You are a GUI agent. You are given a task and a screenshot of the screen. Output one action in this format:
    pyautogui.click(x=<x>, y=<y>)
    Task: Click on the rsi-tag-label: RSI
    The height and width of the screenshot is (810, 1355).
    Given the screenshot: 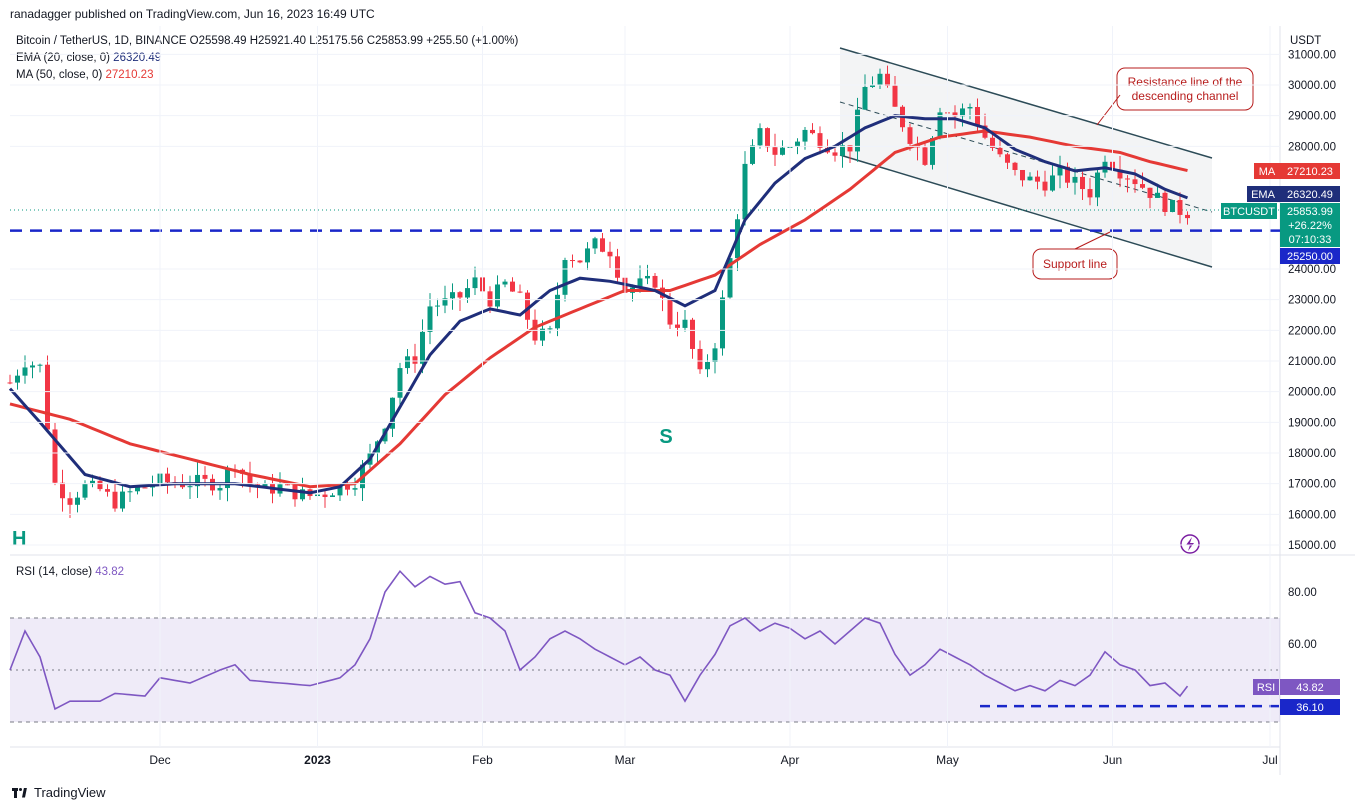 What is the action you would take?
    pyautogui.click(x=1266, y=688)
    